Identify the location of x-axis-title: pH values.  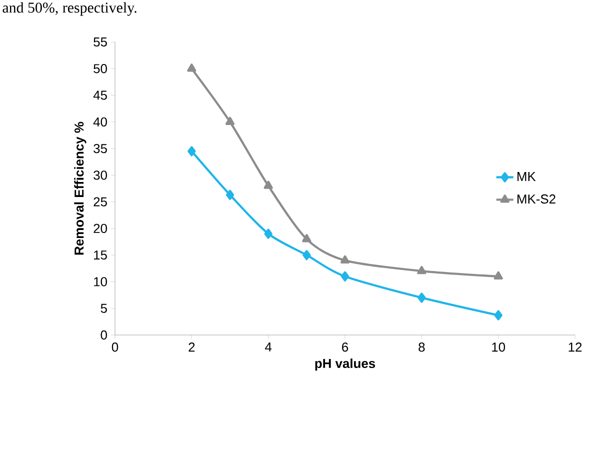
(345, 364).